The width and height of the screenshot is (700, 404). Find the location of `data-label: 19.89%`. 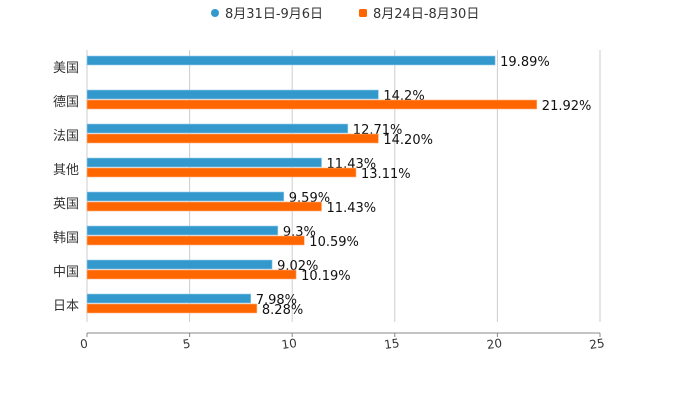

data-label: 19.89% is located at coordinates (525, 62).